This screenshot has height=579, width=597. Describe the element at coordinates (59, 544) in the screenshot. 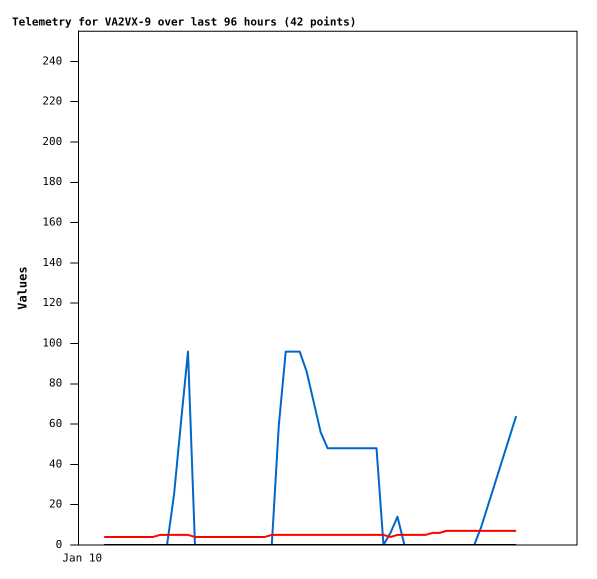

I see `y-tick-label: 0` at that location.